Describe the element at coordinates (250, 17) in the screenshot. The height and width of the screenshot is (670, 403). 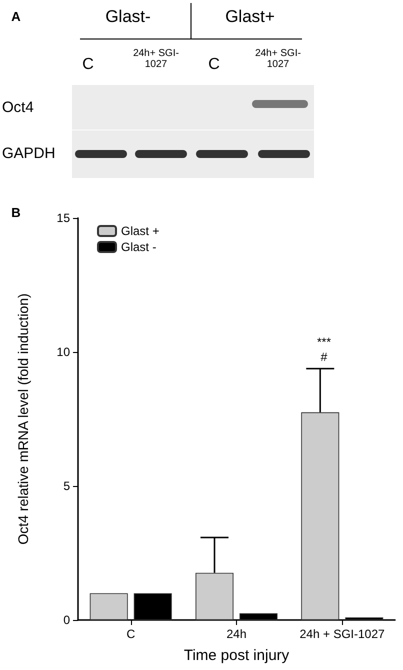
I see `text: Glast+` at that location.